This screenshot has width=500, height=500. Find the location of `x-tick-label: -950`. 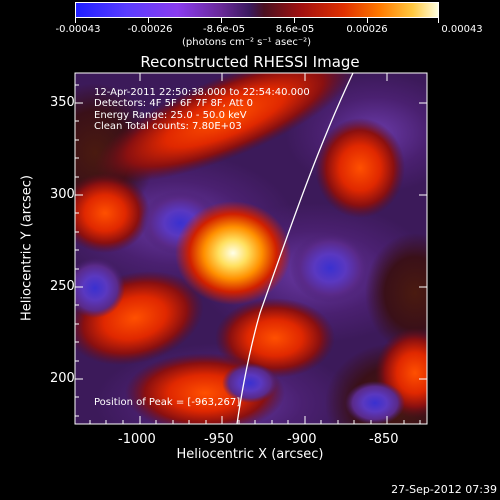

x-tick-label: -950 is located at coordinates (219, 439).